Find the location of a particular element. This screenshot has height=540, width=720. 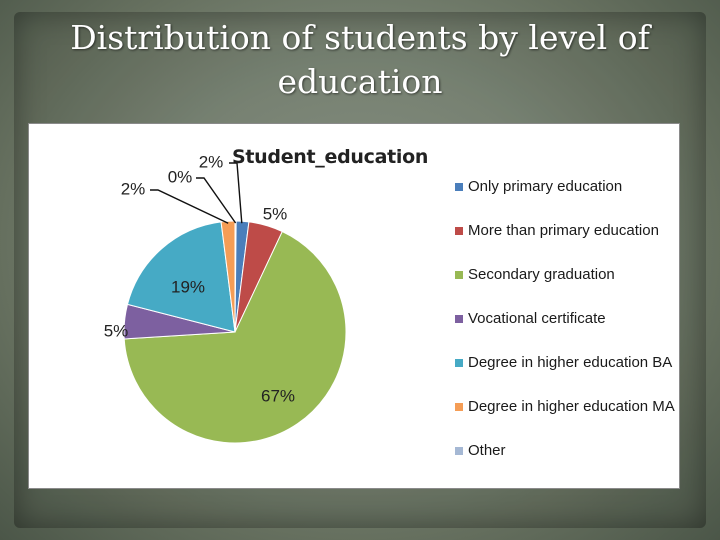

legend-item-more-than-primary: More than primary education is located at coordinates (566, 242).